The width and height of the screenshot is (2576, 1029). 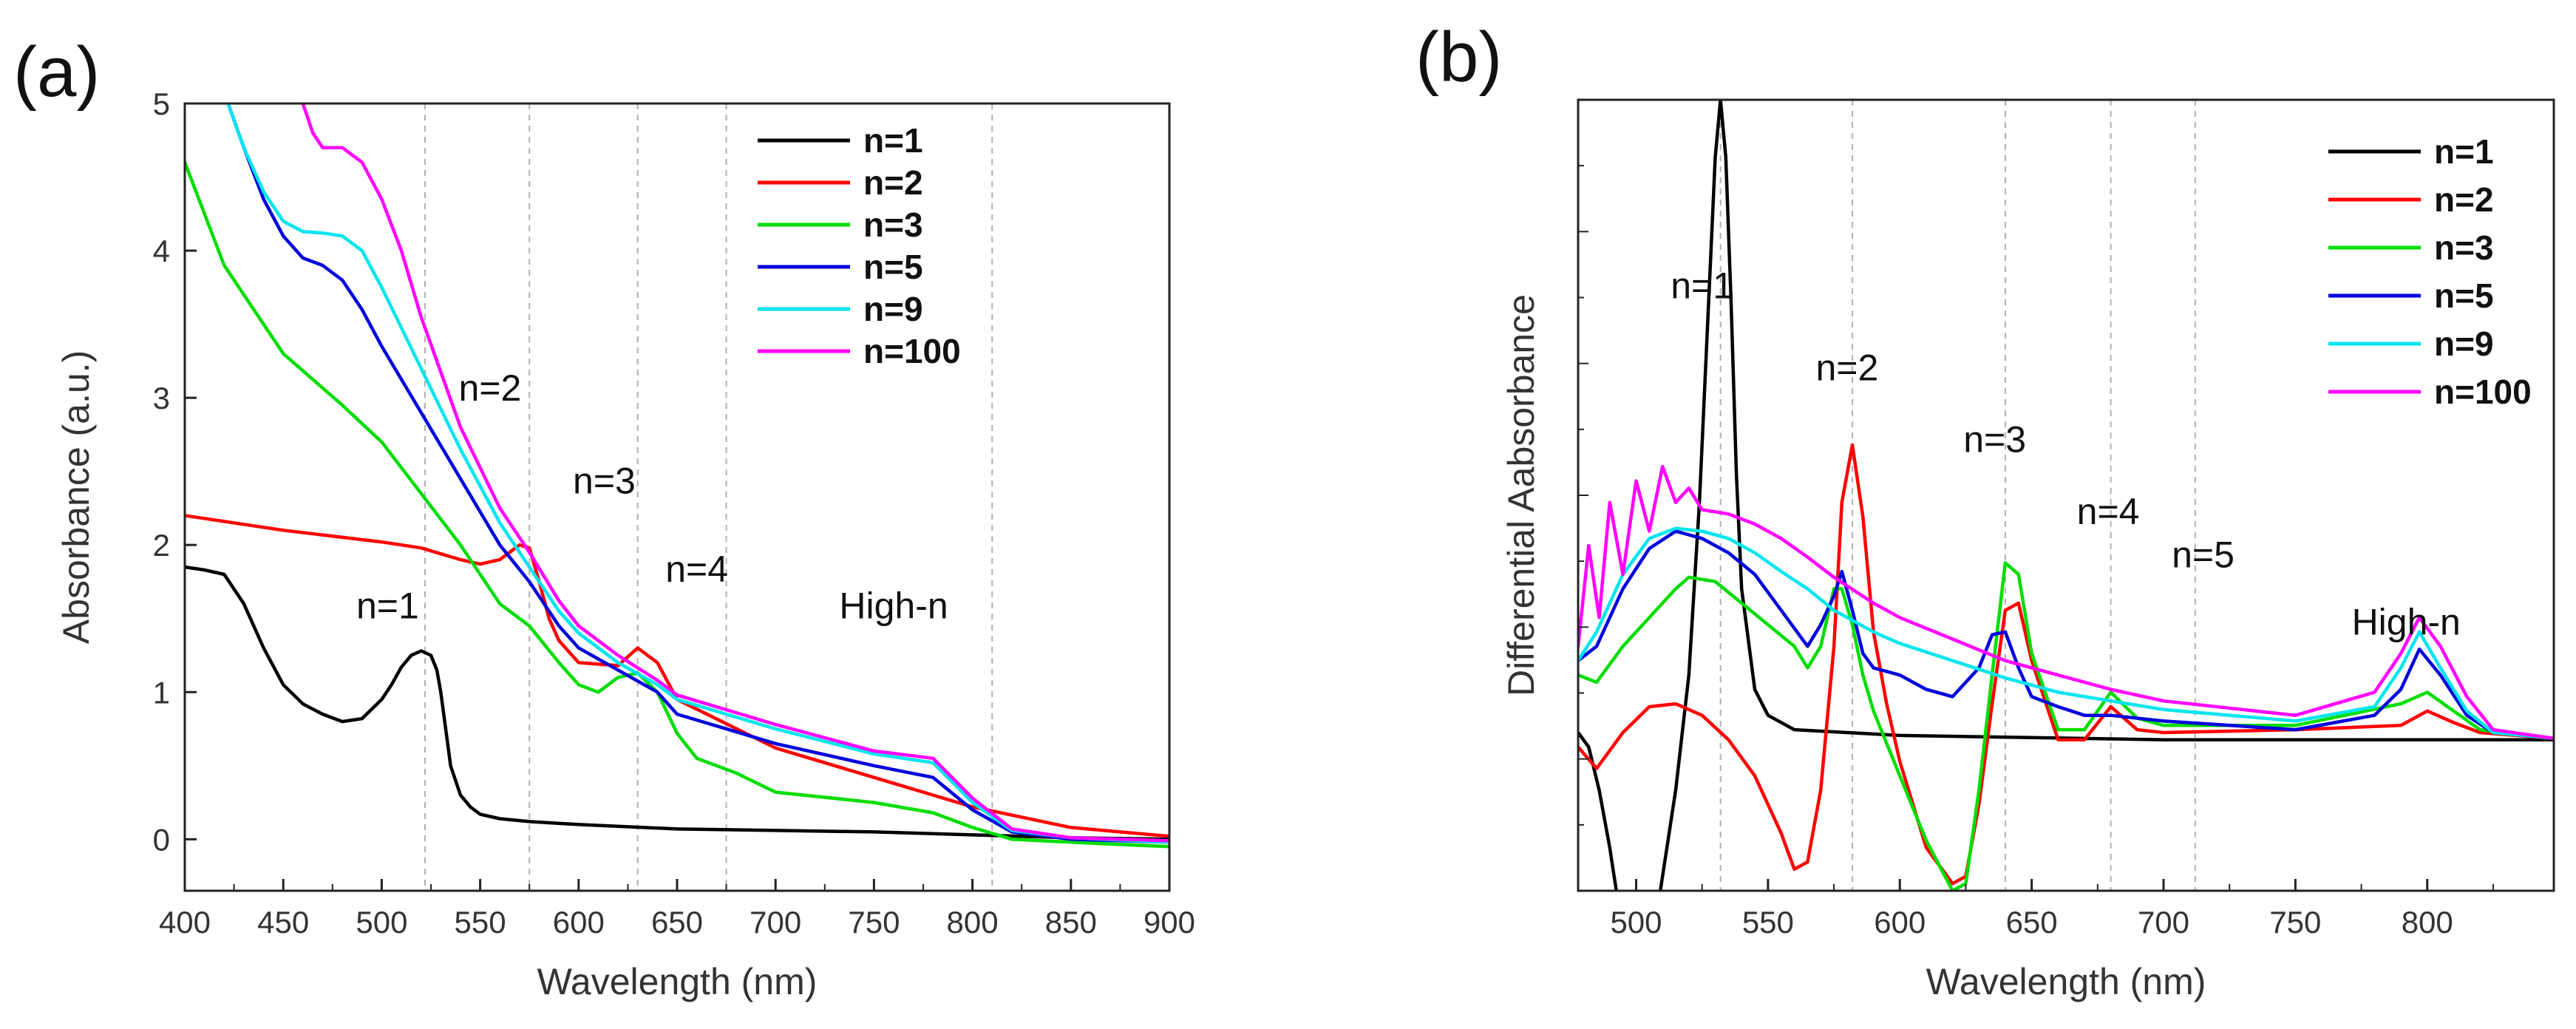 I want to click on panel-b-x-axis: 500 550 600 650 700 750 800, so click(x=2052, y=909).